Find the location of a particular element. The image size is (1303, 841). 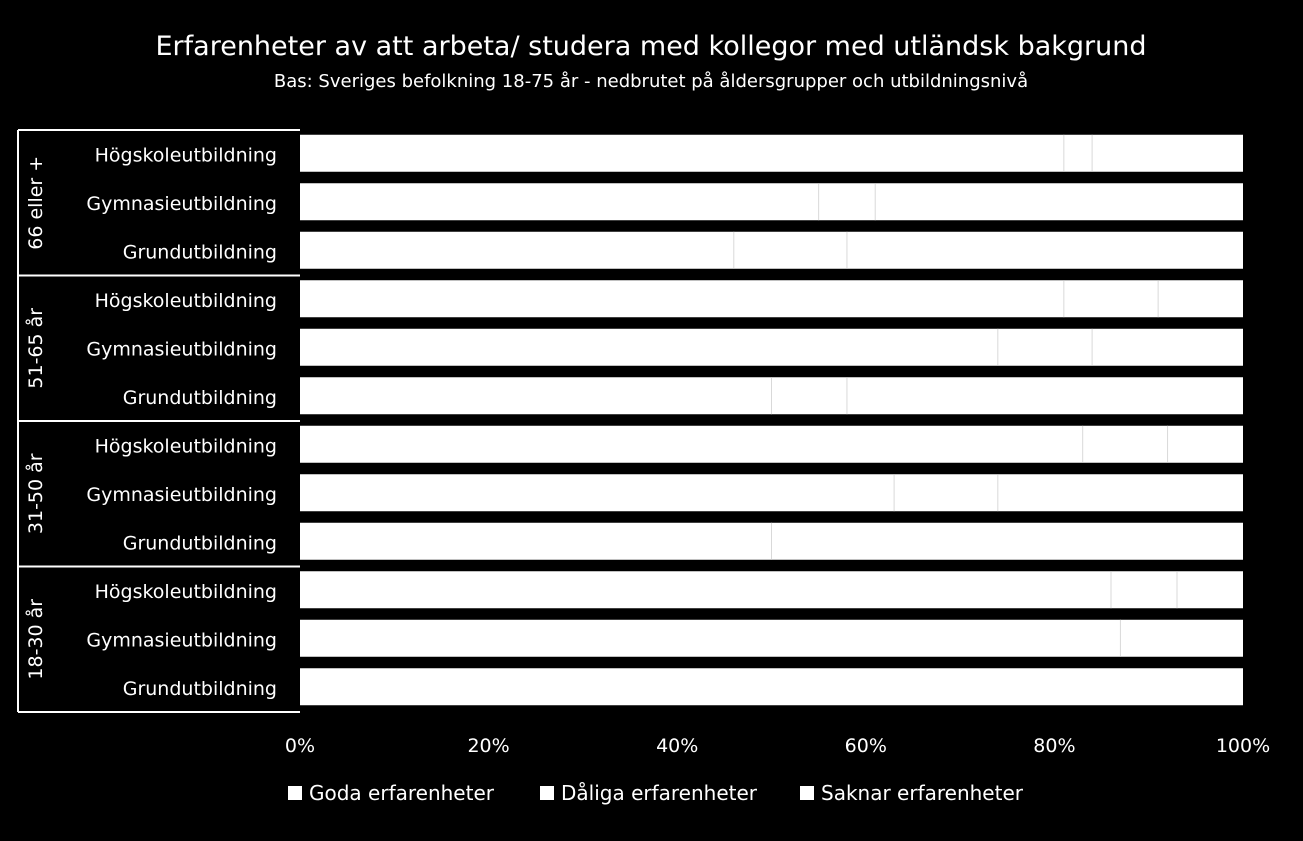

x-tick-label: 80% is located at coordinates (1054, 746).